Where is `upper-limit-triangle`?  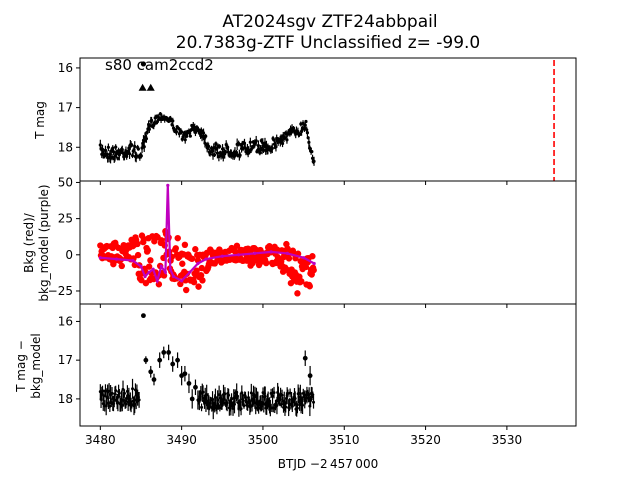
upper-limit-triangle is located at coordinates (142, 87).